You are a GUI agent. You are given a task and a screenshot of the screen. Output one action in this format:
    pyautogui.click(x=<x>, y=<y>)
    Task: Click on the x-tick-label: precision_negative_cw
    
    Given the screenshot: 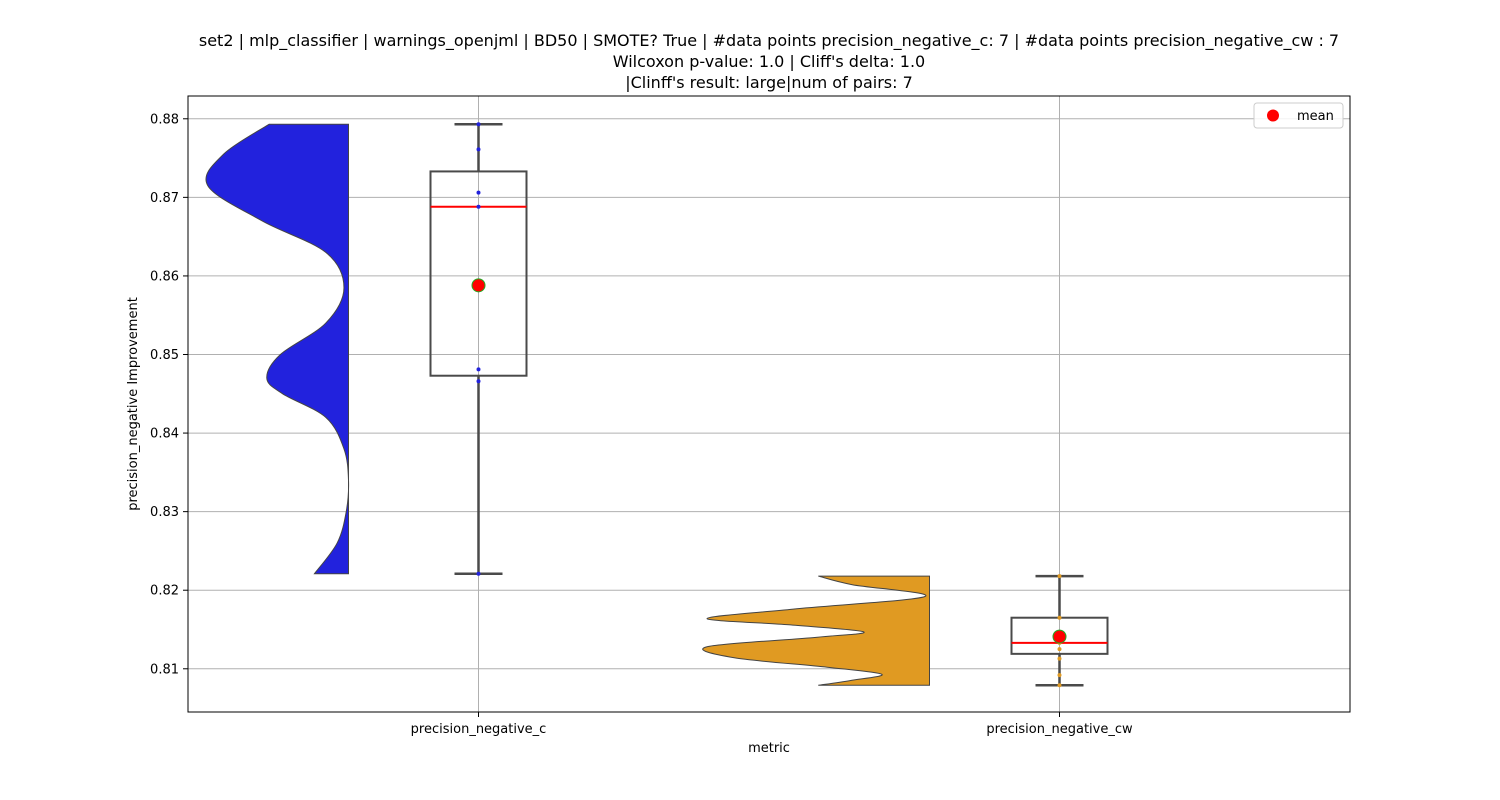 What is the action you would take?
    pyautogui.click(x=1059, y=729)
    